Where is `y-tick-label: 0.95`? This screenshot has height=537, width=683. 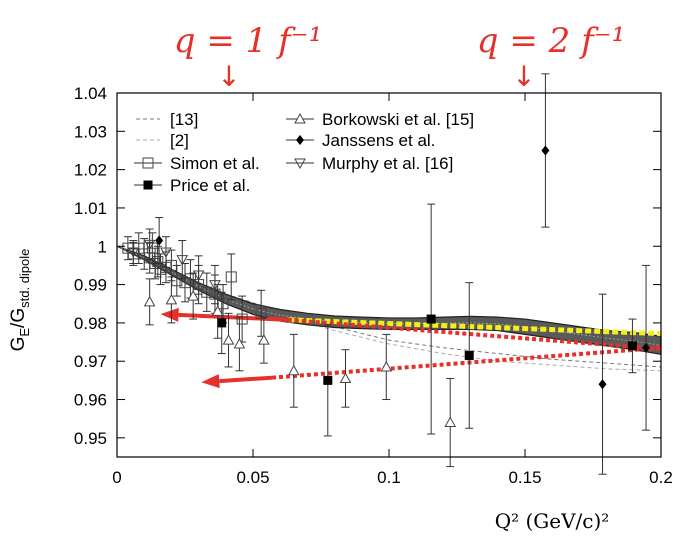 y-tick-label: 0.95 is located at coordinates (90, 438).